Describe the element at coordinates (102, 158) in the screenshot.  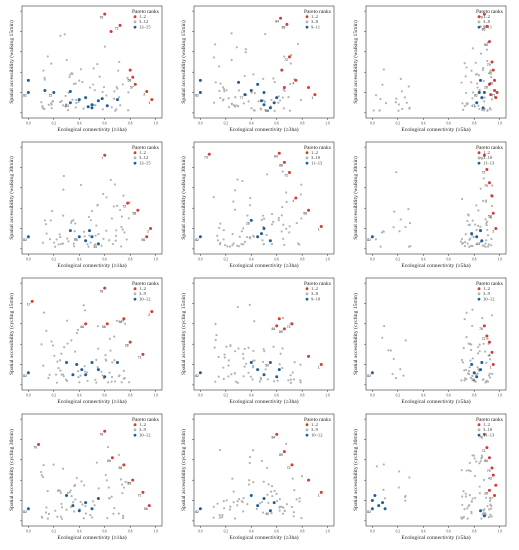
I see `point-label: 7` at that location.